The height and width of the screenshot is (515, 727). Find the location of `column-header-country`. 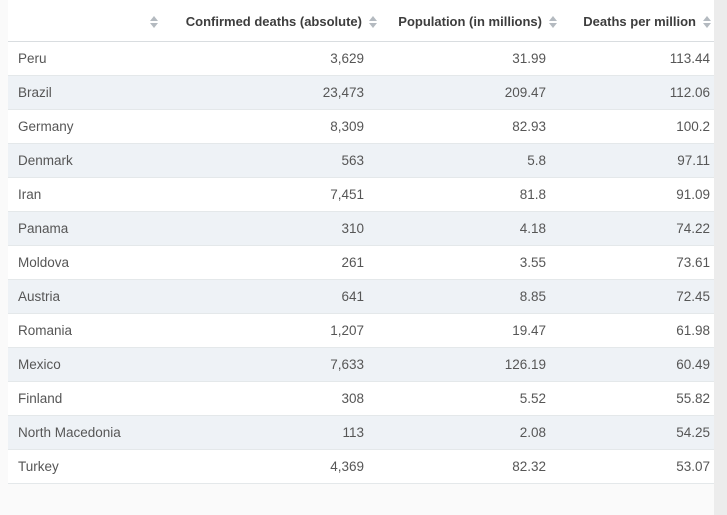

column-header-country is located at coordinates (88, 21).